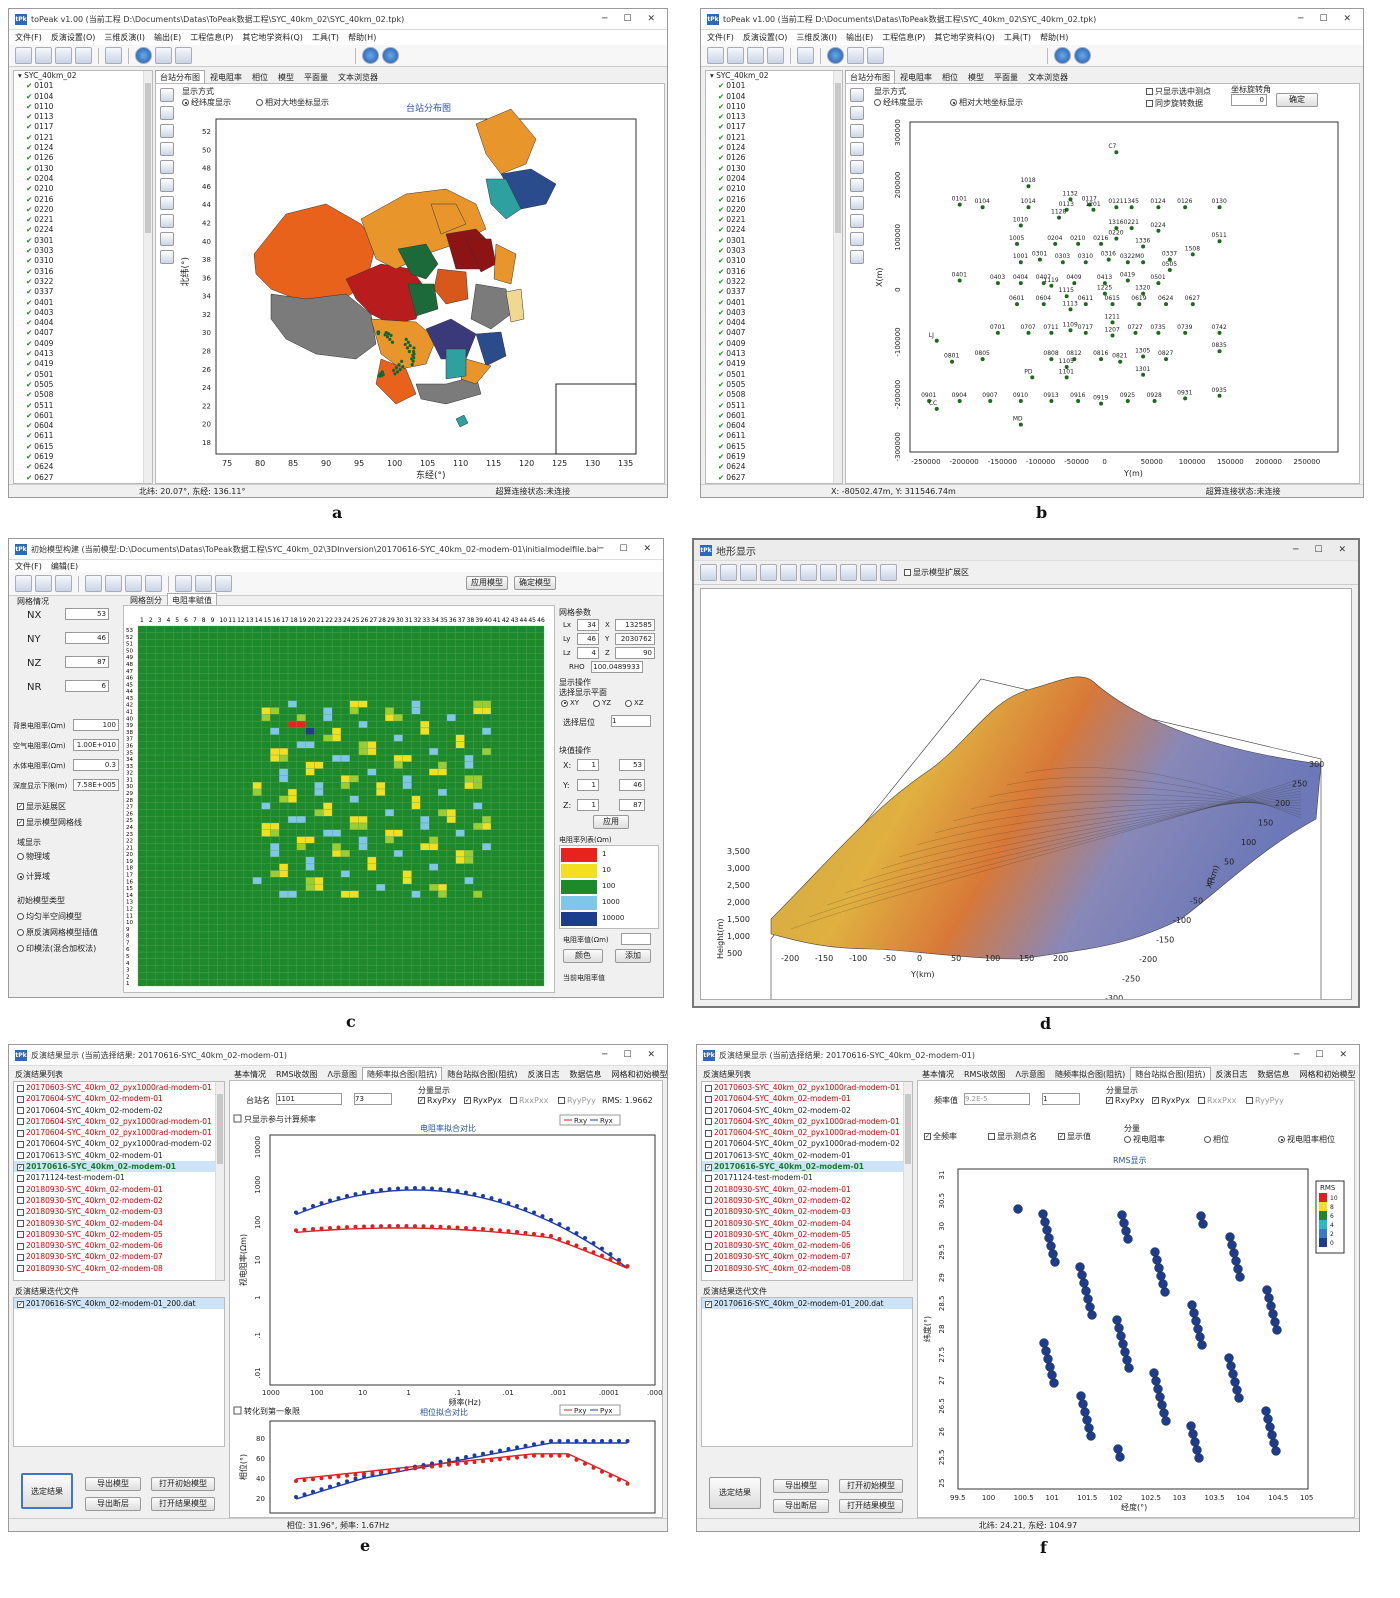  What do you see at coordinates (774, 313) in the screenshot?
I see `tree-item-station: ✔ 0403` at bounding box center [774, 313].